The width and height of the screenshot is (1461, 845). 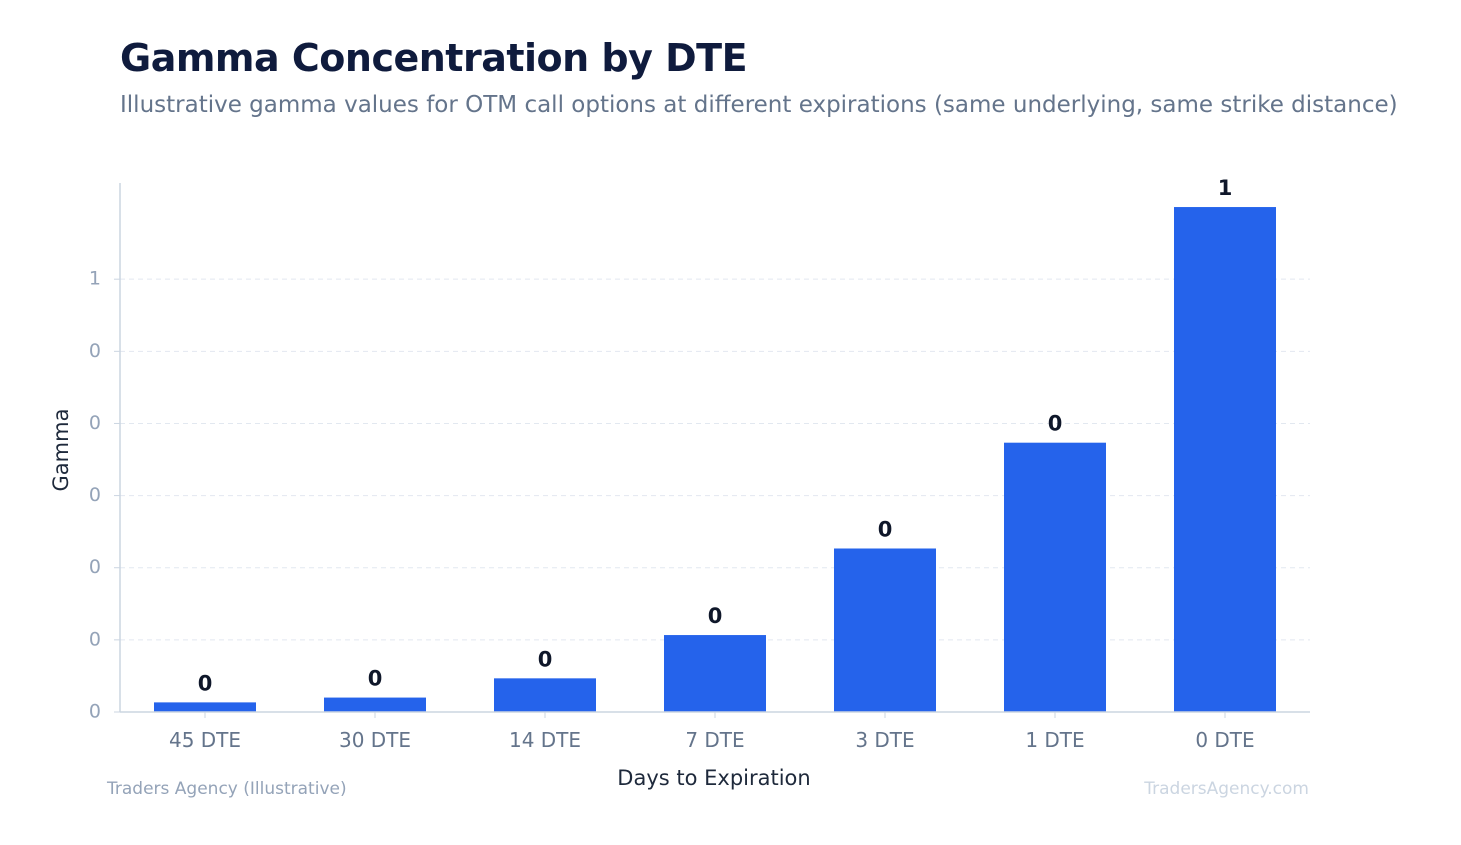 What do you see at coordinates (434, 58) in the screenshot?
I see `chart-title: Gamma Concentration by DTE` at bounding box center [434, 58].